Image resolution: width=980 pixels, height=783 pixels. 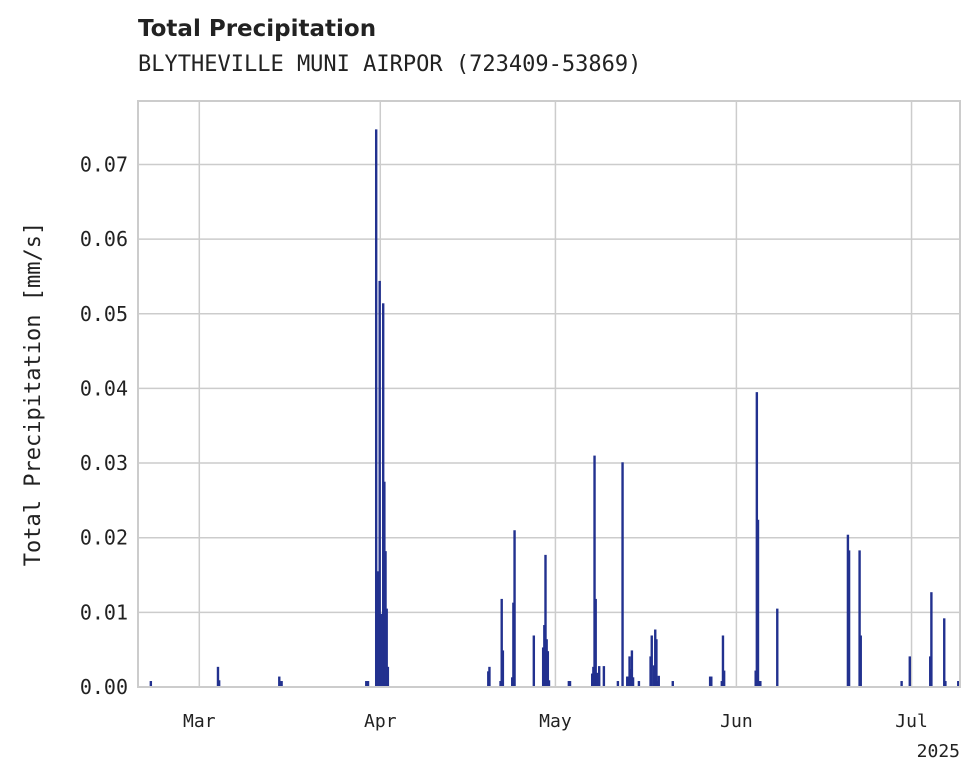 What do you see at coordinates (104, 388) in the screenshot?
I see `y-tick-label: 0.04` at bounding box center [104, 388].